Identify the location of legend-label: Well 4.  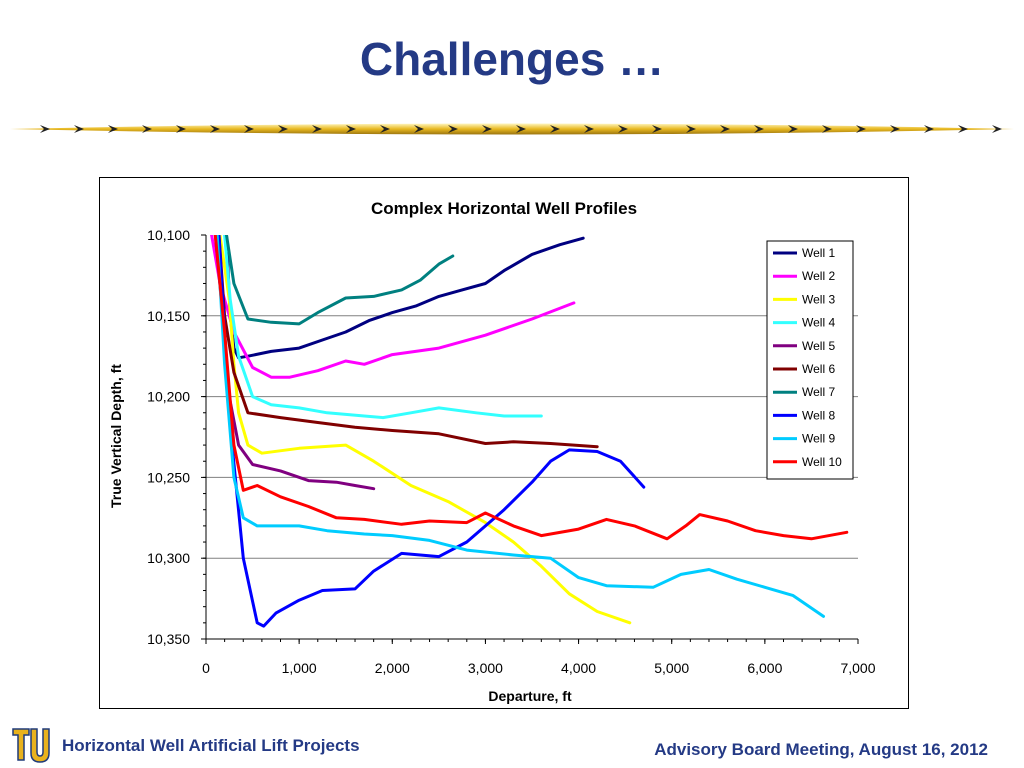
(818, 323).